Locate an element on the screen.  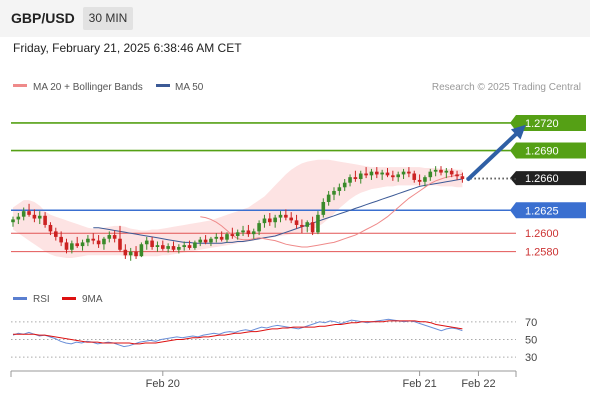
current-price-tag is located at coordinates (548, 178).